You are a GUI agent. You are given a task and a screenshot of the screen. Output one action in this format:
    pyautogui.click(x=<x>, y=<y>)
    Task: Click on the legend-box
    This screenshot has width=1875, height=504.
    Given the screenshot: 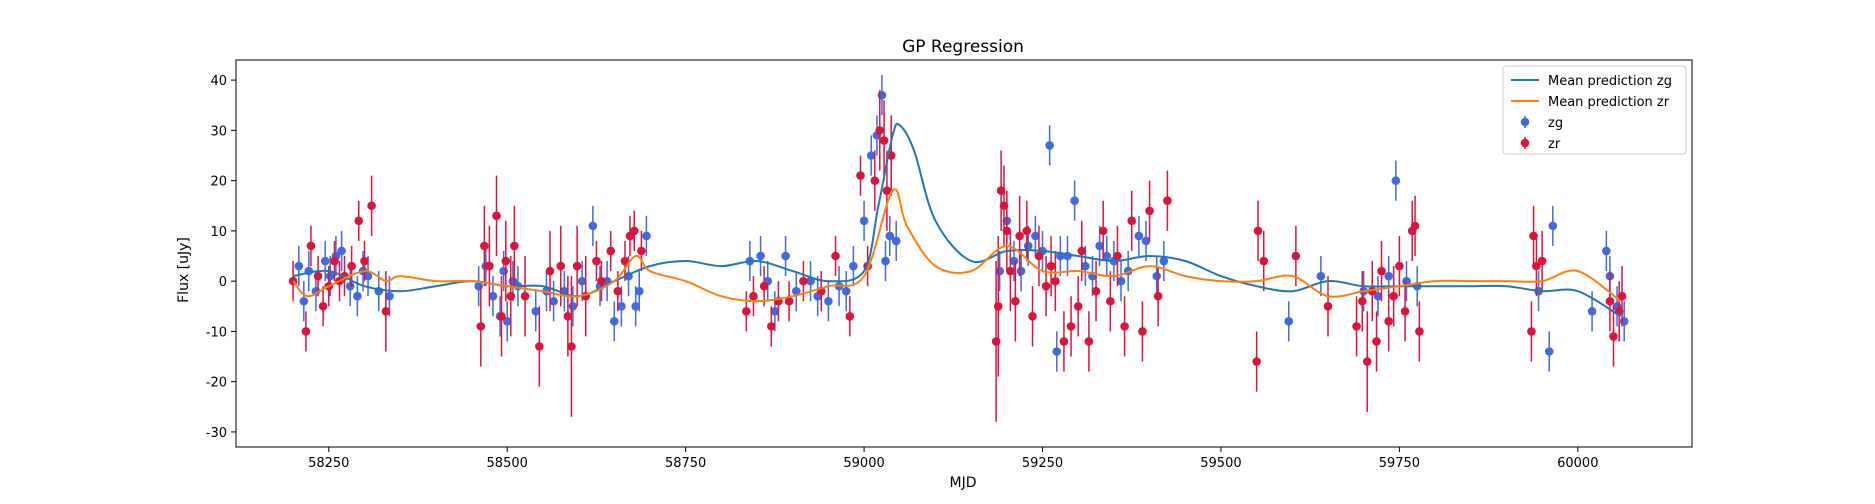 What is the action you would take?
    pyautogui.click(x=1594, y=110)
    